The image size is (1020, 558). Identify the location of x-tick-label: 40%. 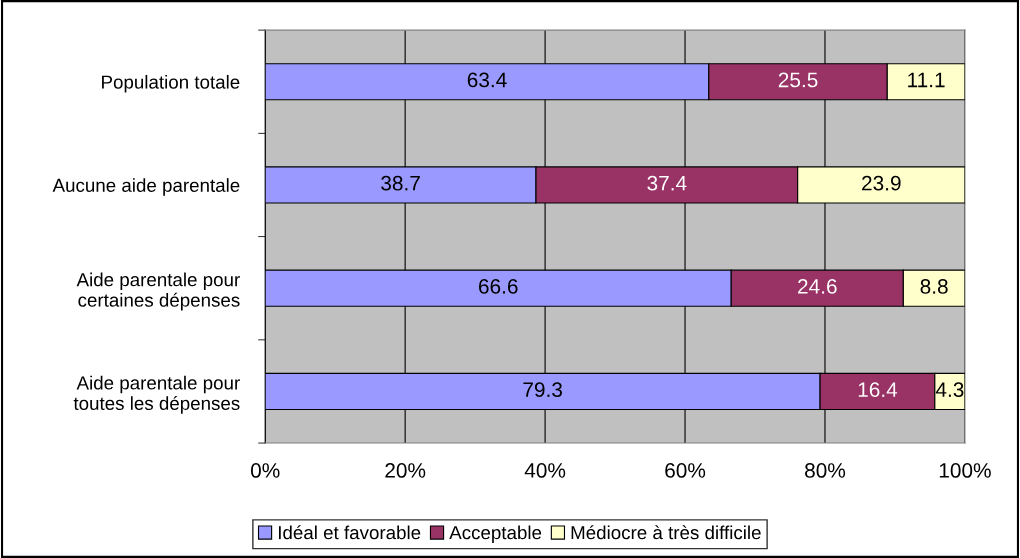
(545, 470).